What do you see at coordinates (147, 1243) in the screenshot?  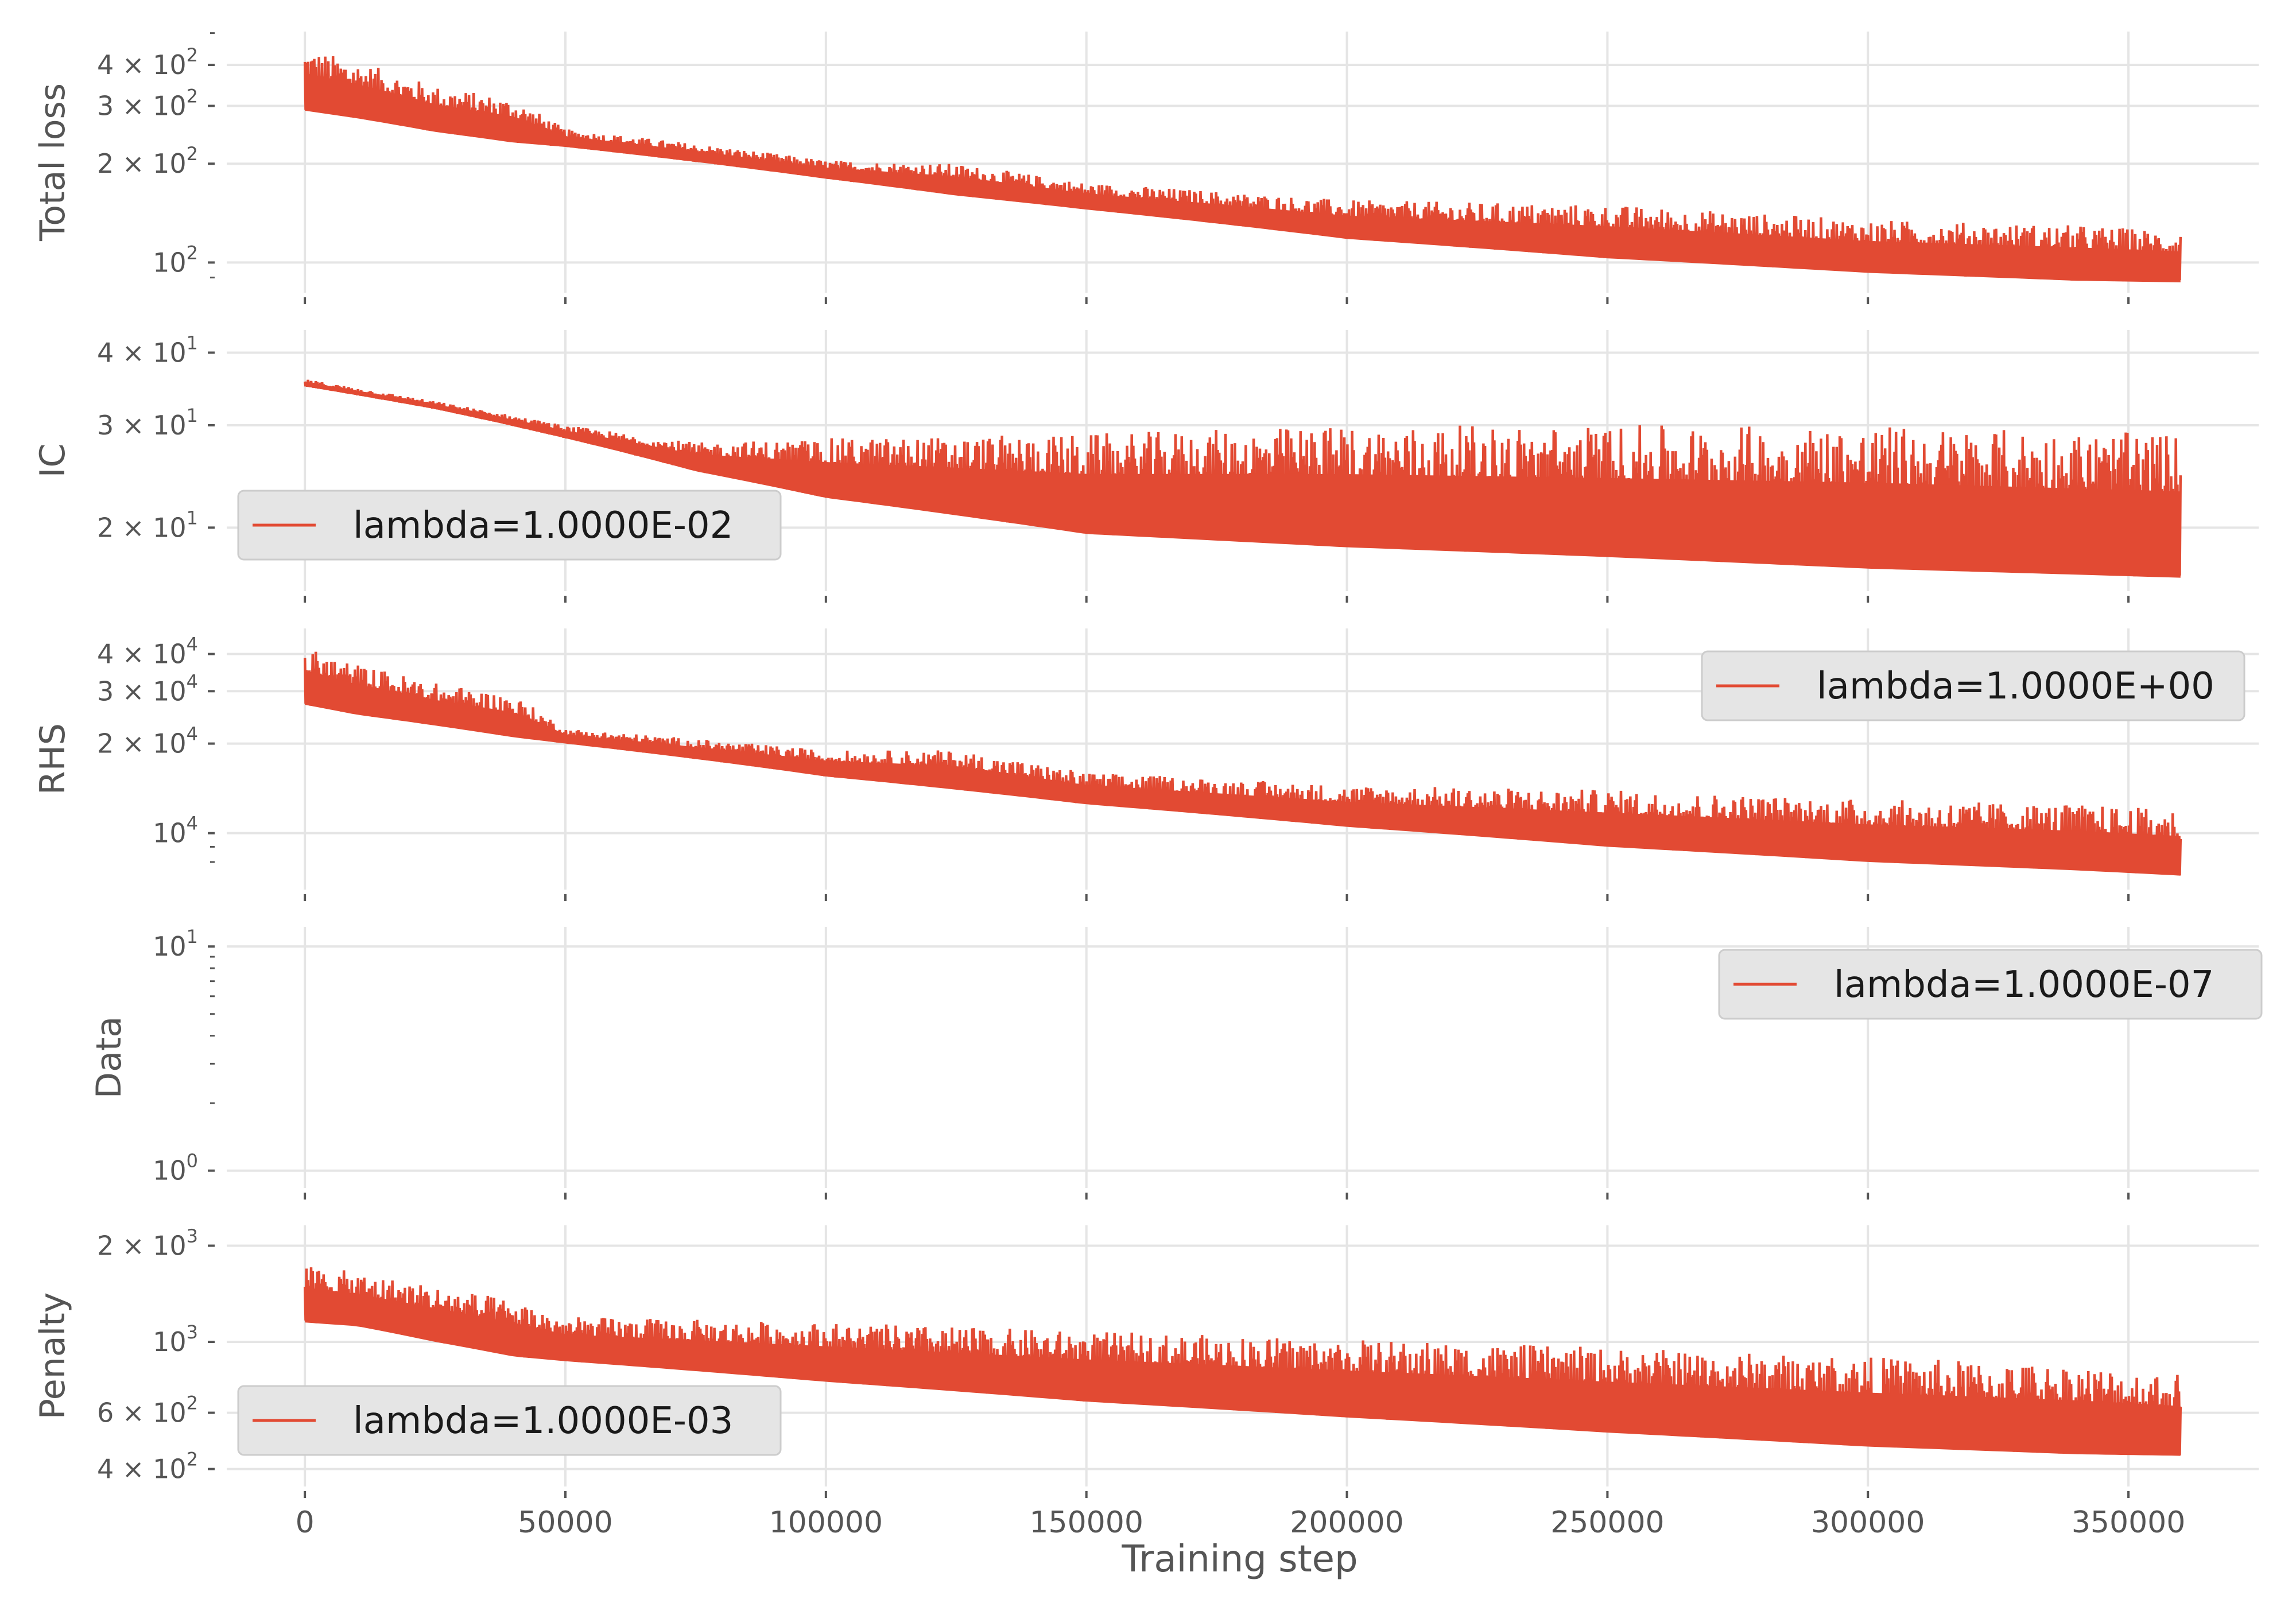 I see `y-tick-label: 2 × 10³` at bounding box center [147, 1243].